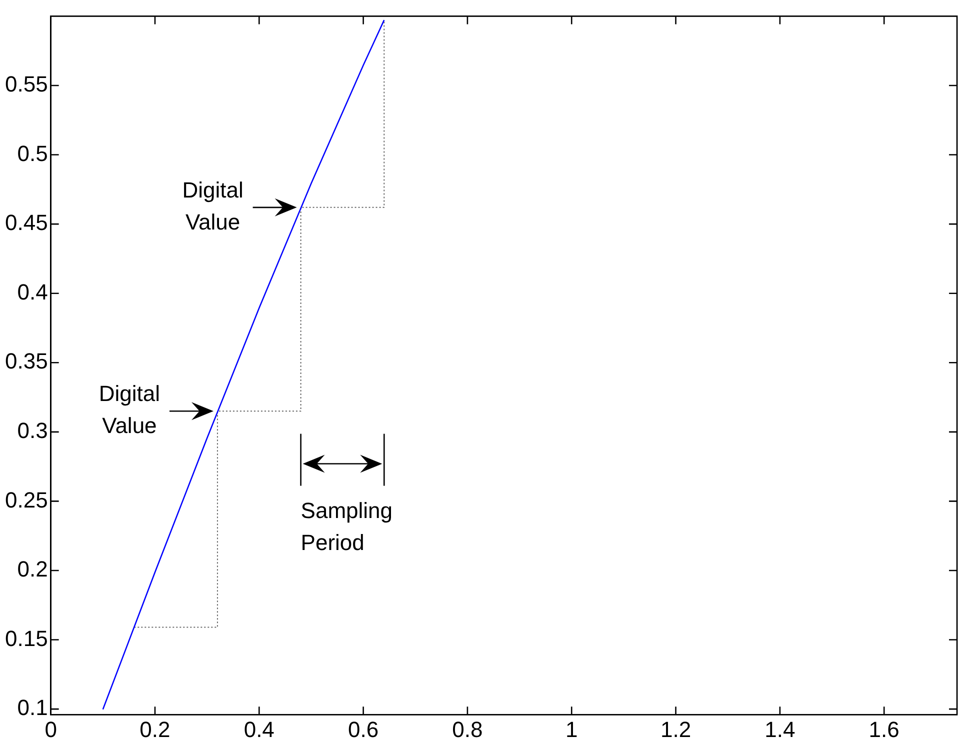 The image size is (958, 751). I want to click on x-tick-label: 1.4, so click(780, 729).